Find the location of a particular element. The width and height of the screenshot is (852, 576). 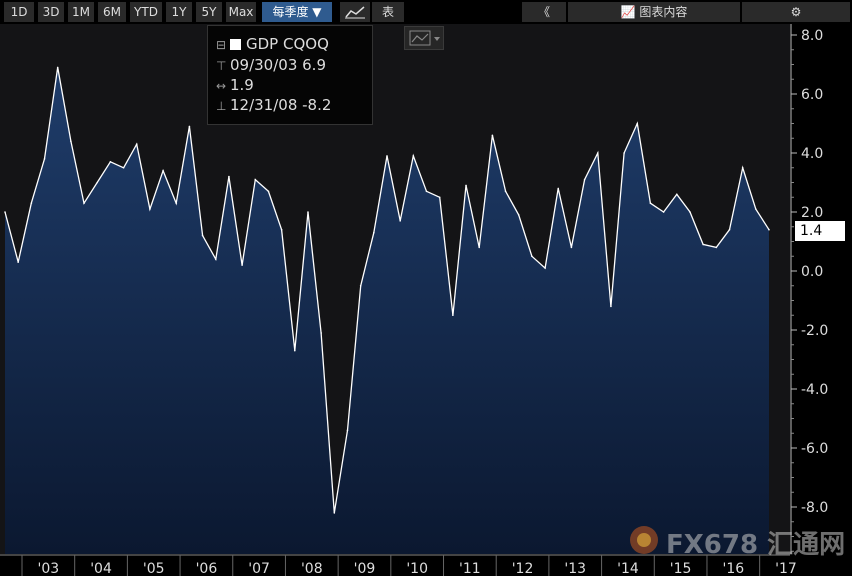

watermark-logo-icon is located at coordinates (644, 540).